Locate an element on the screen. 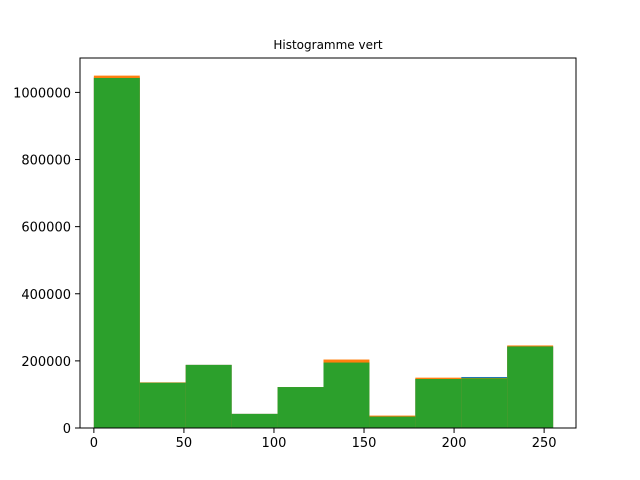 This screenshot has height=480, width=640. bar-series2-bin8 is located at coordinates (484, 403).